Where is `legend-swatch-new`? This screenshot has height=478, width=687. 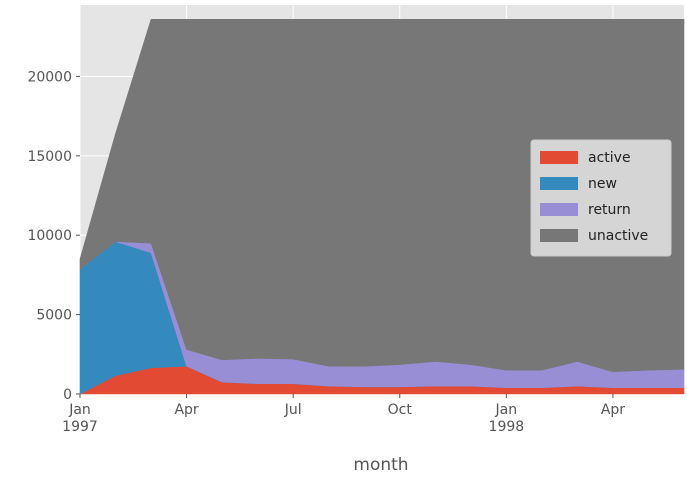 legend-swatch-new is located at coordinates (559, 183).